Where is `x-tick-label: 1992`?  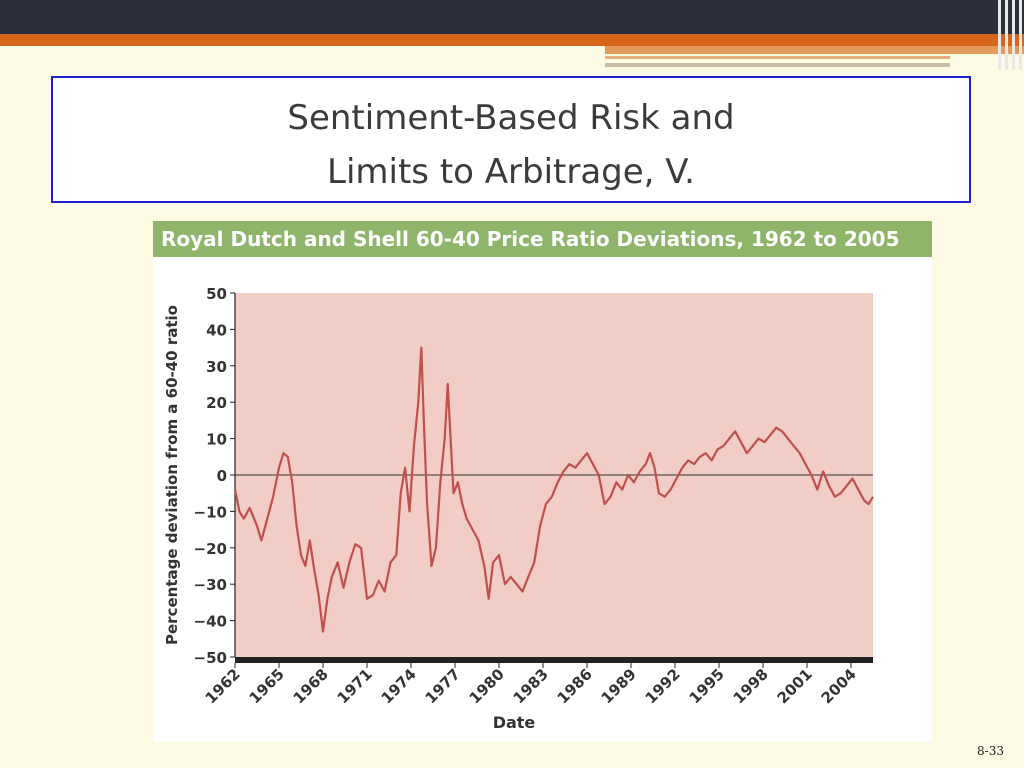 x-tick-label: 1992 is located at coordinates (663, 686).